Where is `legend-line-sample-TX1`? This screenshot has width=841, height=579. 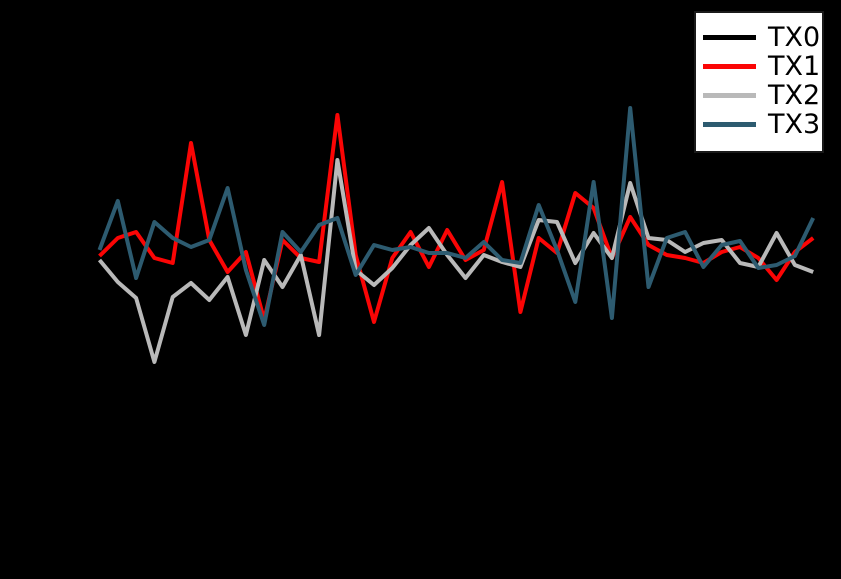 legend-line-sample-TX1 is located at coordinates (729, 66).